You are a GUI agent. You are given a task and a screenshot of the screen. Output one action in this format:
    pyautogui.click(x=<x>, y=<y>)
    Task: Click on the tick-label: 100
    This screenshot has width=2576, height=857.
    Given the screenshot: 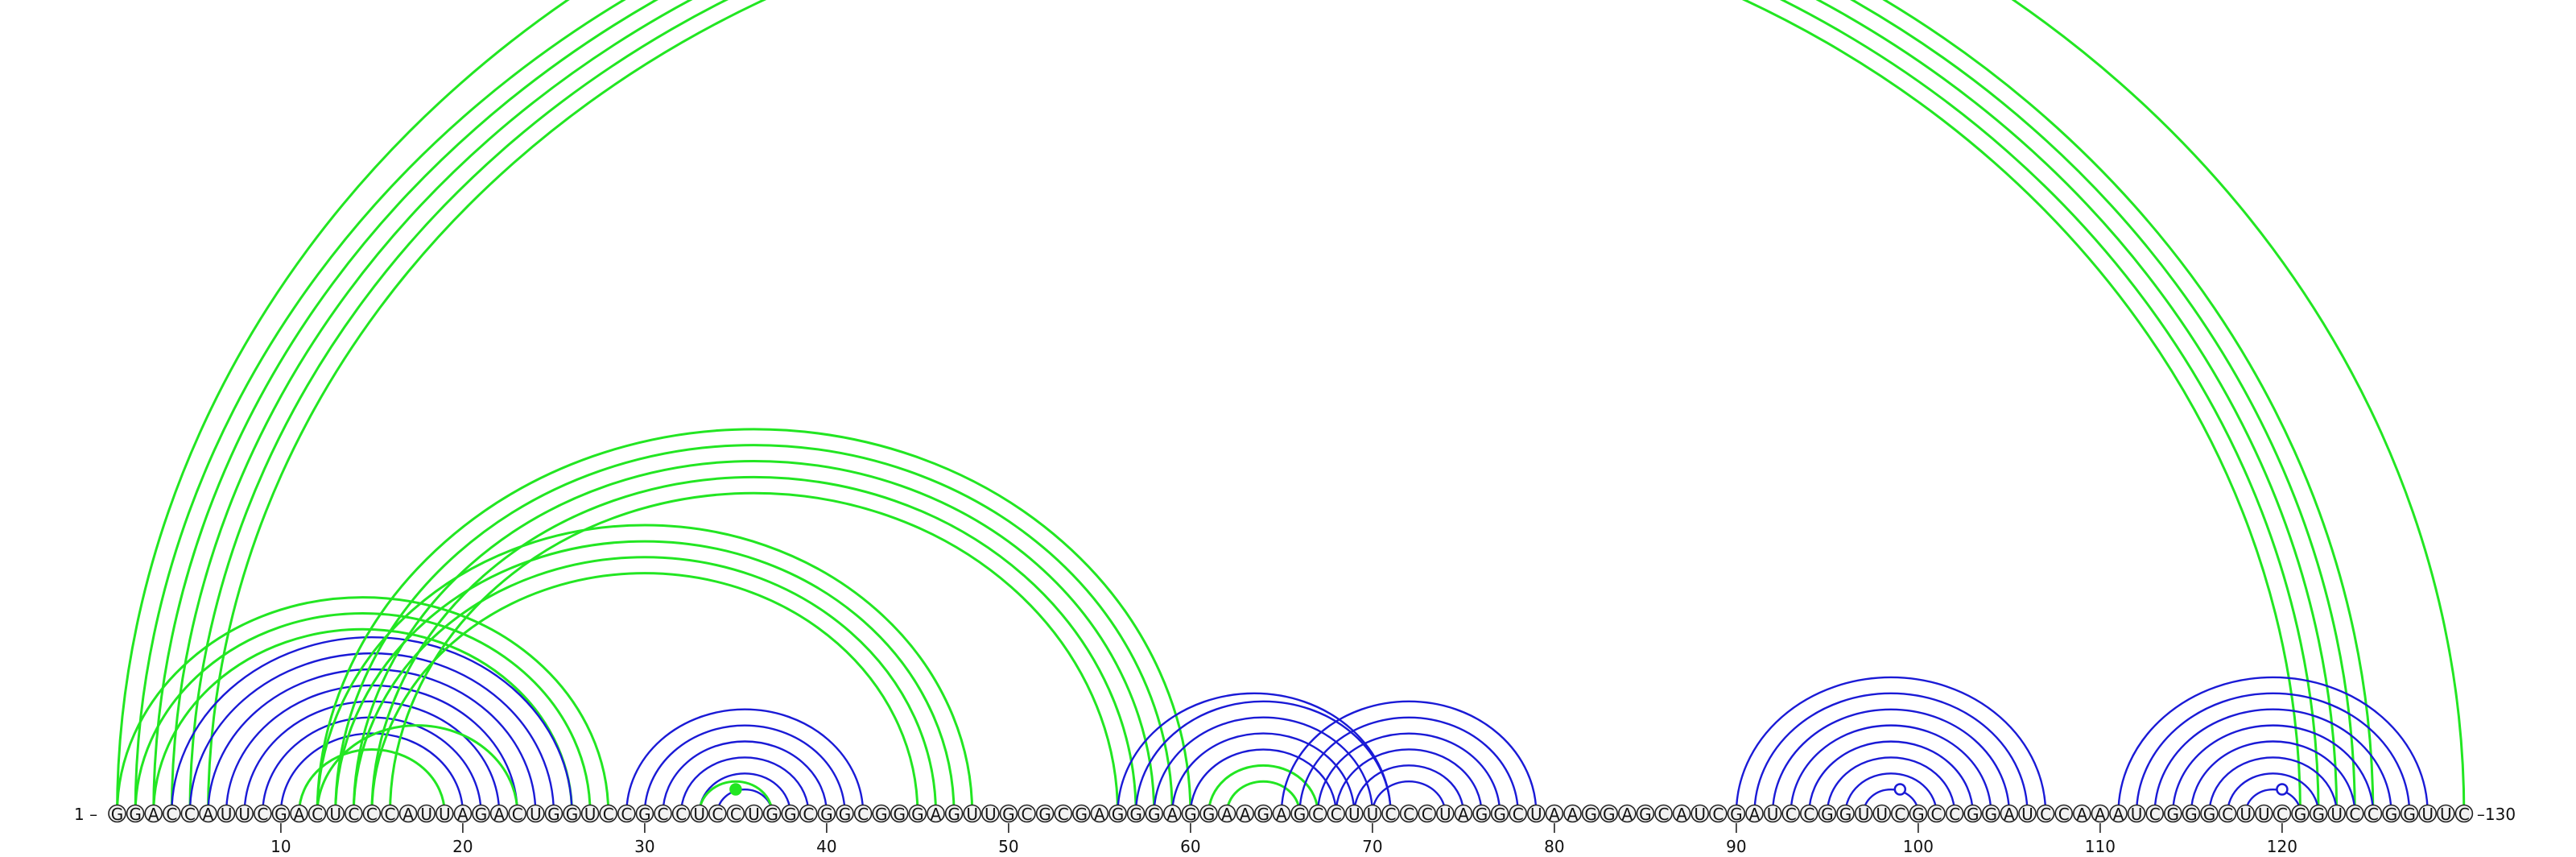 What is the action you would take?
    pyautogui.click(x=1918, y=846)
    